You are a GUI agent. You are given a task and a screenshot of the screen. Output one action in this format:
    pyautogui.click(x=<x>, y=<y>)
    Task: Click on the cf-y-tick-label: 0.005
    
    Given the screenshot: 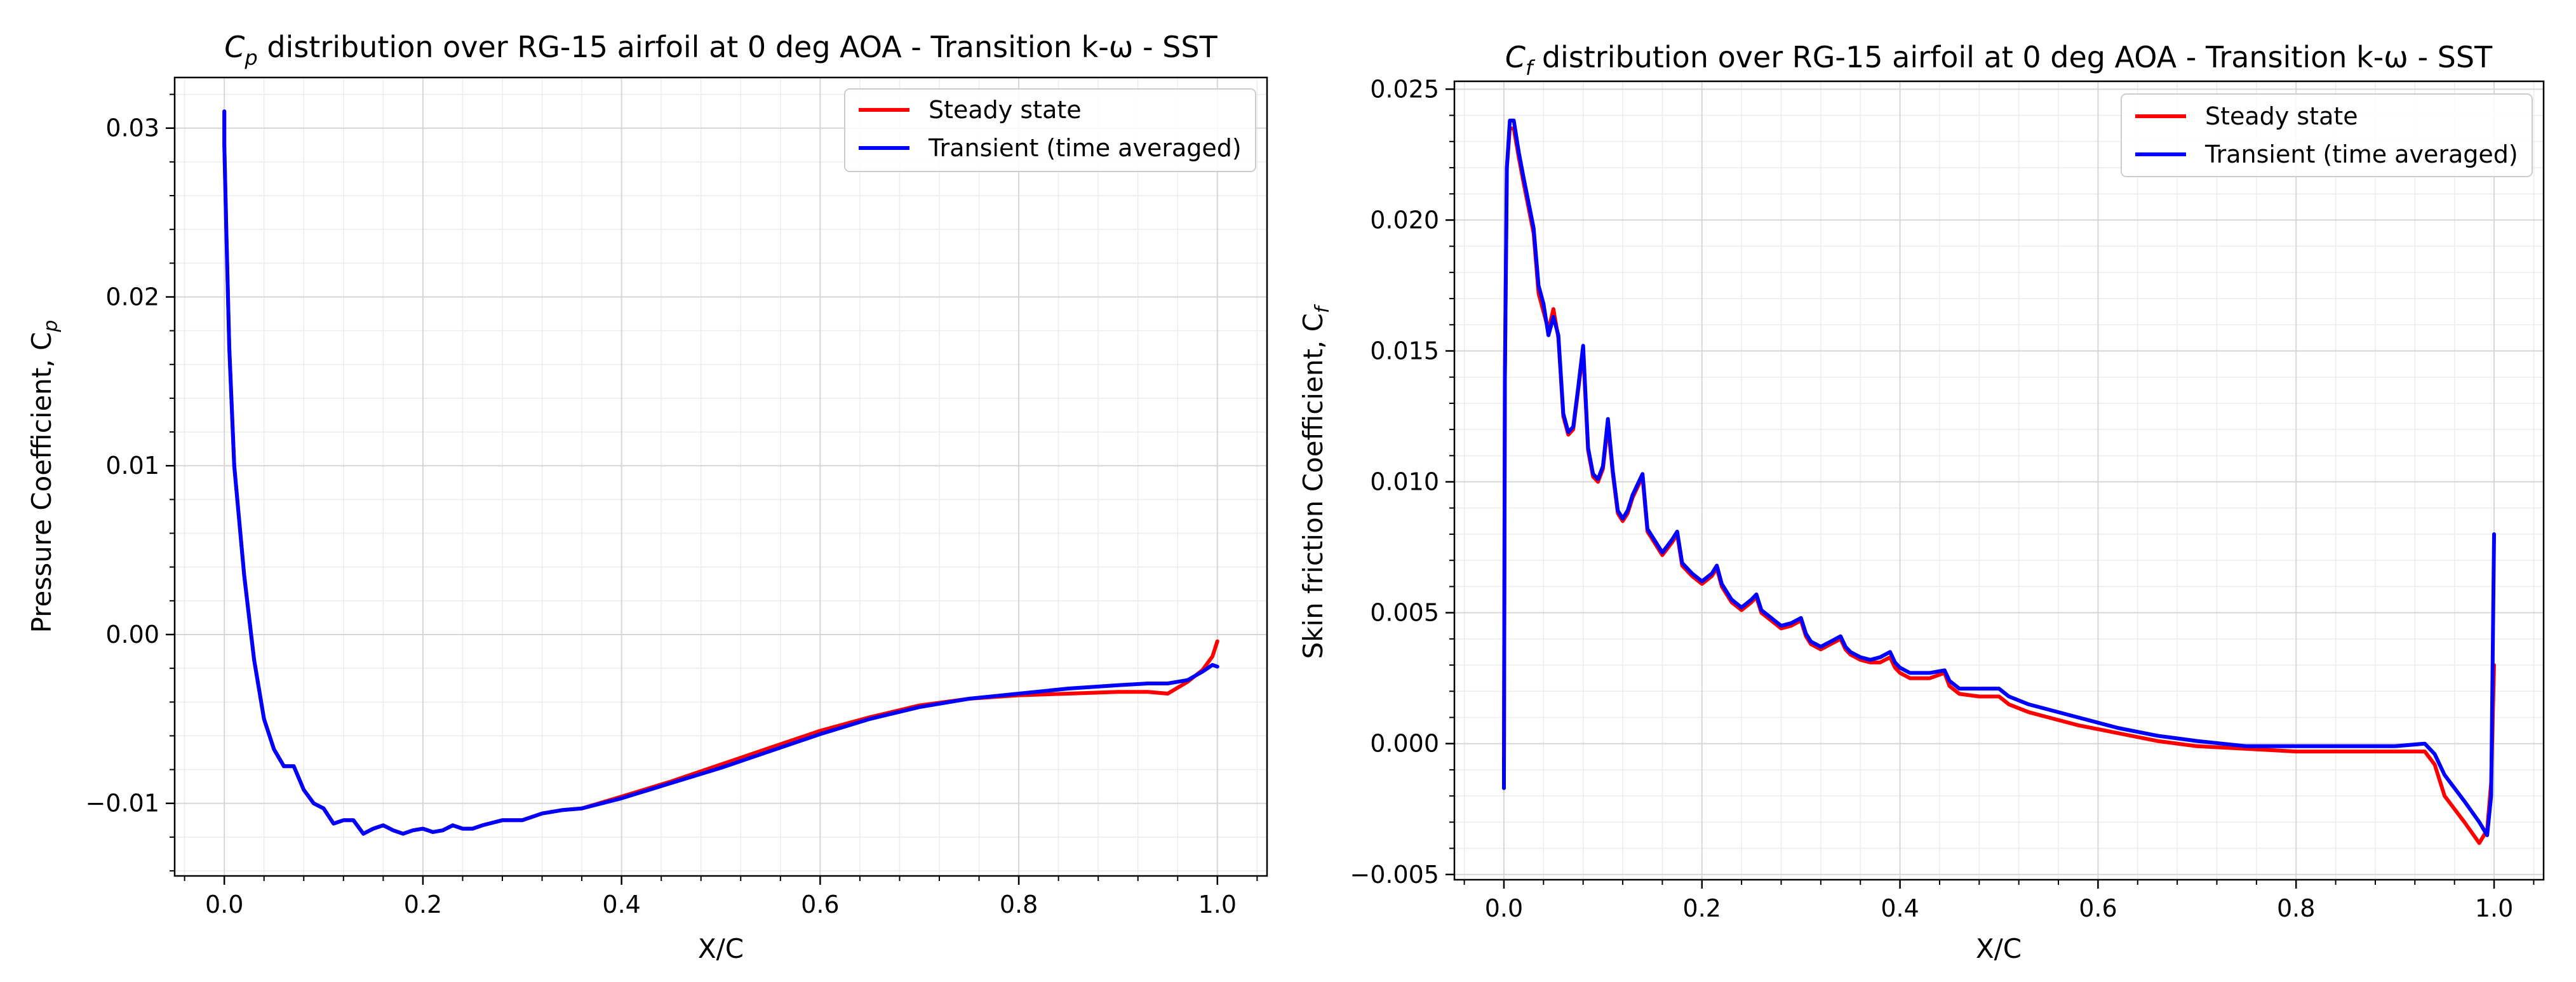 What is the action you would take?
    pyautogui.click(x=1404, y=613)
    